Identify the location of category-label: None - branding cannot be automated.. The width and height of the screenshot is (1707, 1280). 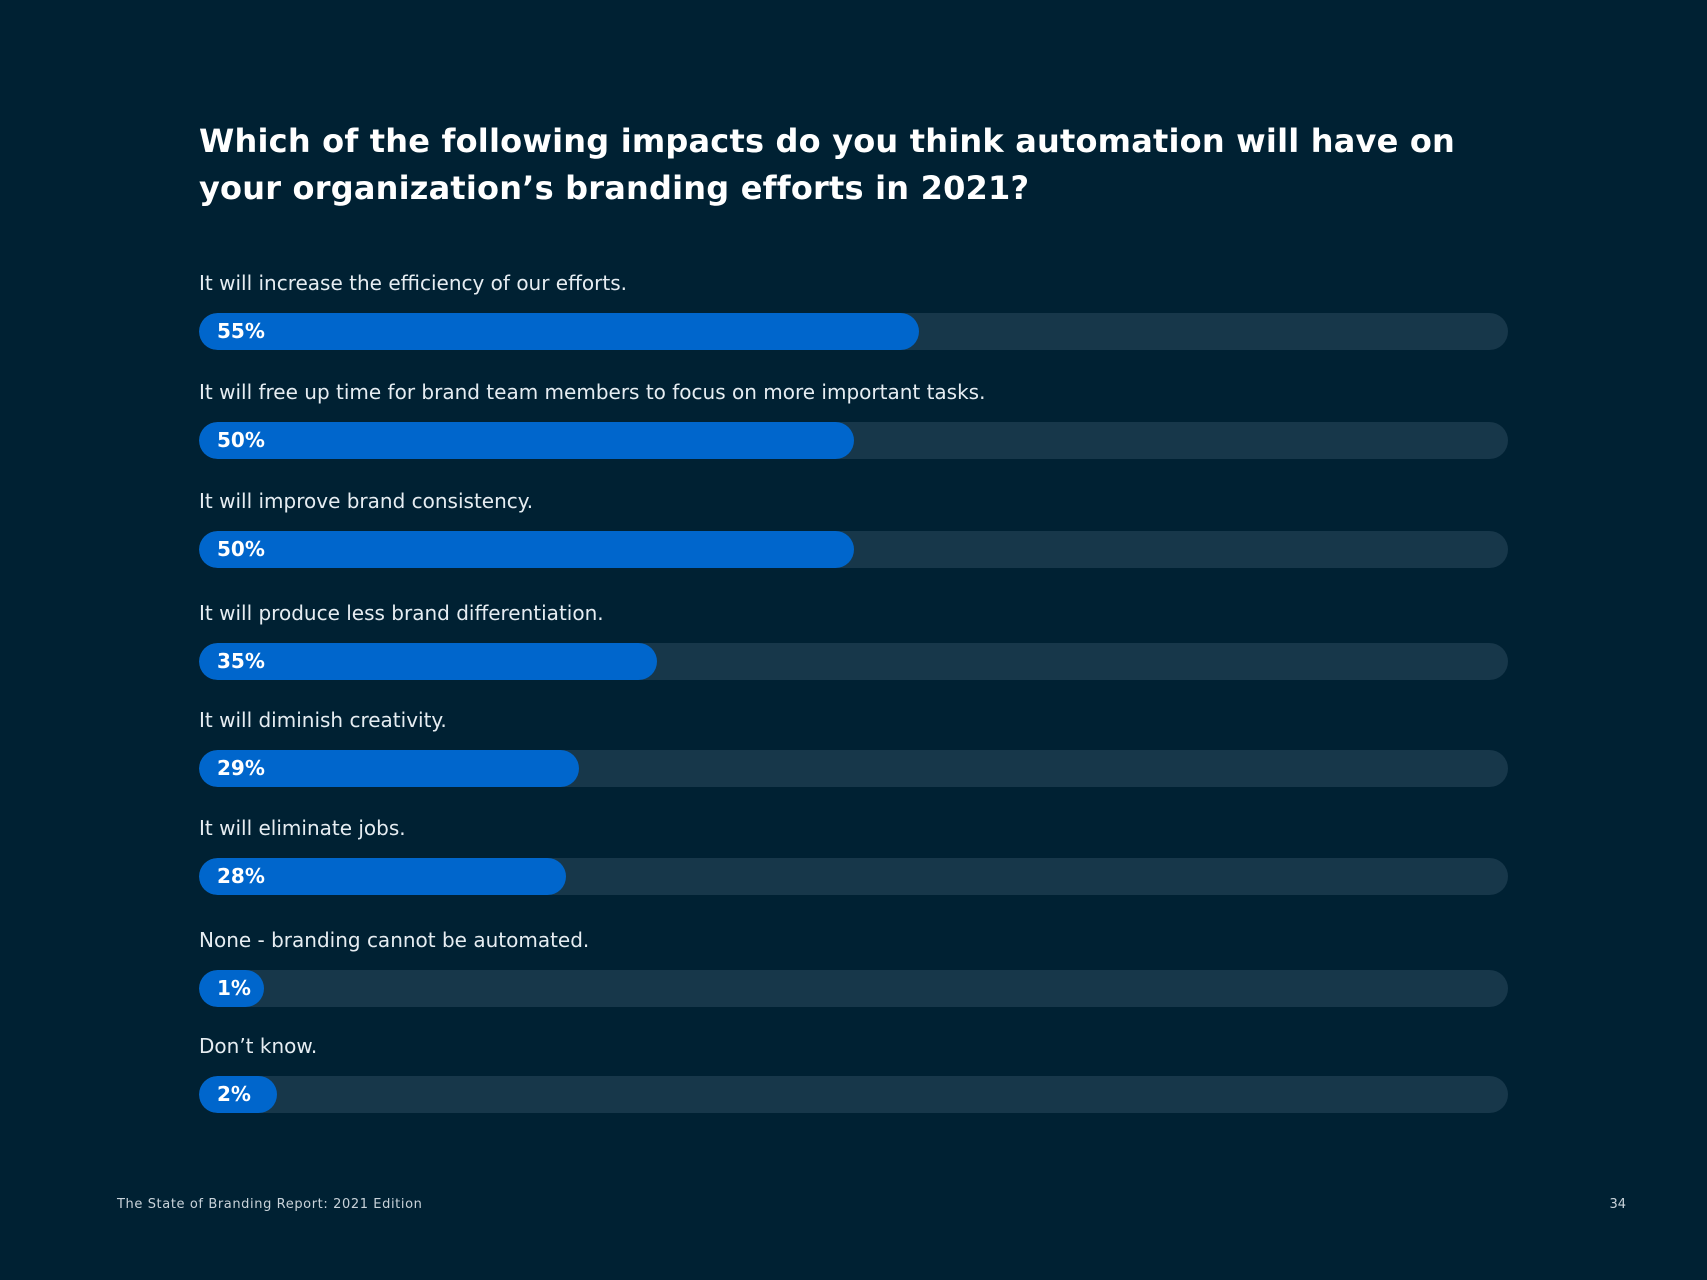
(394, 940).